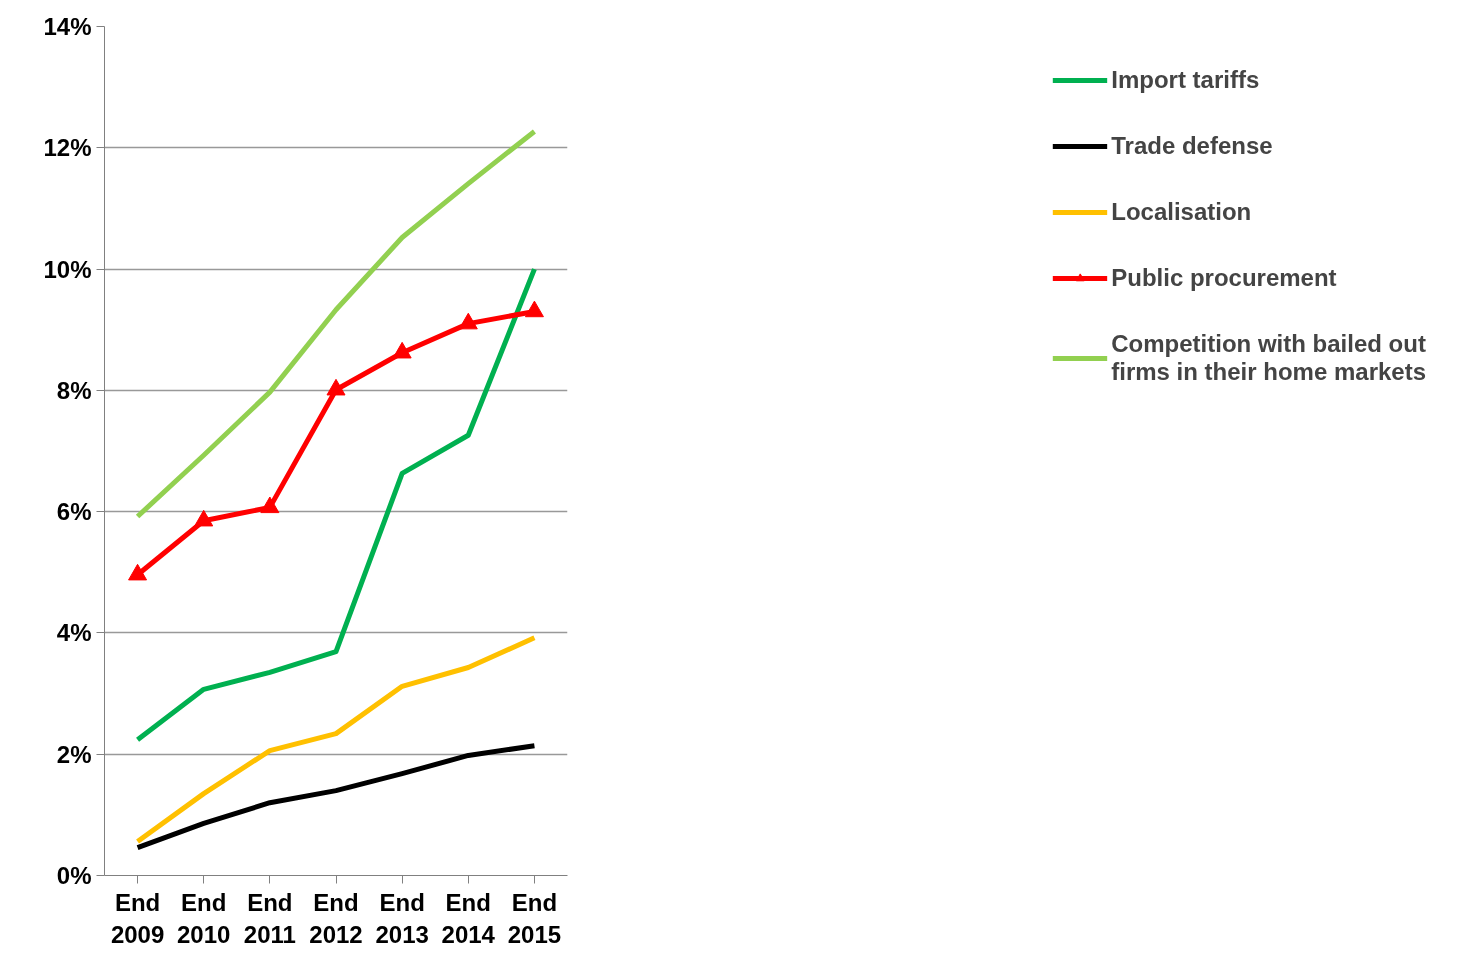 The width and height of the screenshot is (1466, 963). What do you see at coordinates (269, 918) in the screenshot?
I see `x-tick-label: End 2011` at bounding box center [269, 918].